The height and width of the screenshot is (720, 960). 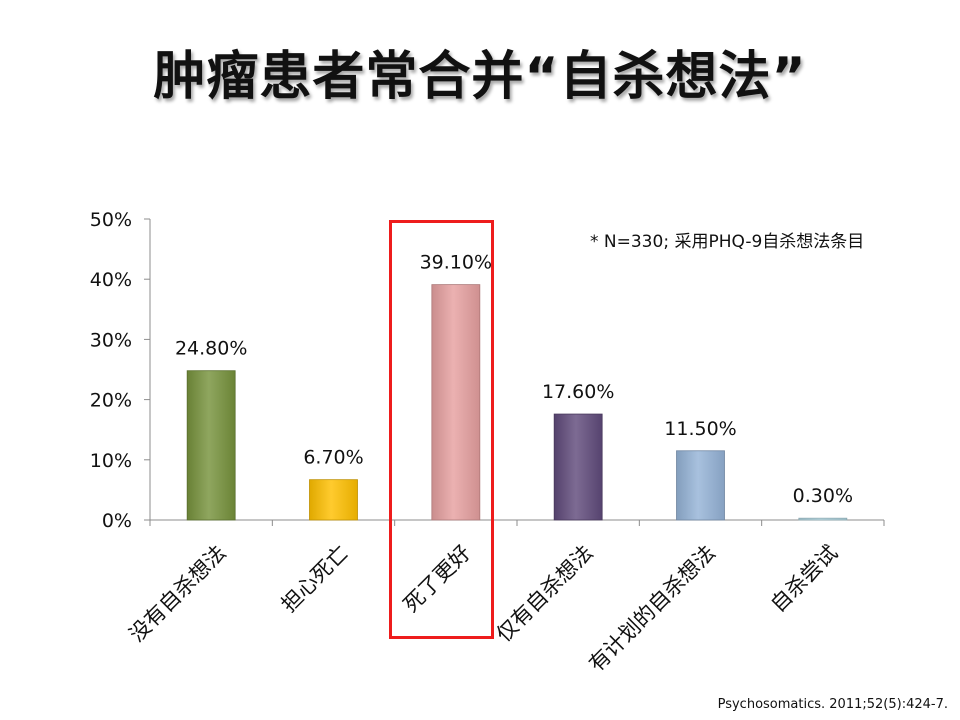 What do you see at coordinates (333, 458) in the screenshot?
I see `data-label: 6.70%` at bounding box center [333, 458].